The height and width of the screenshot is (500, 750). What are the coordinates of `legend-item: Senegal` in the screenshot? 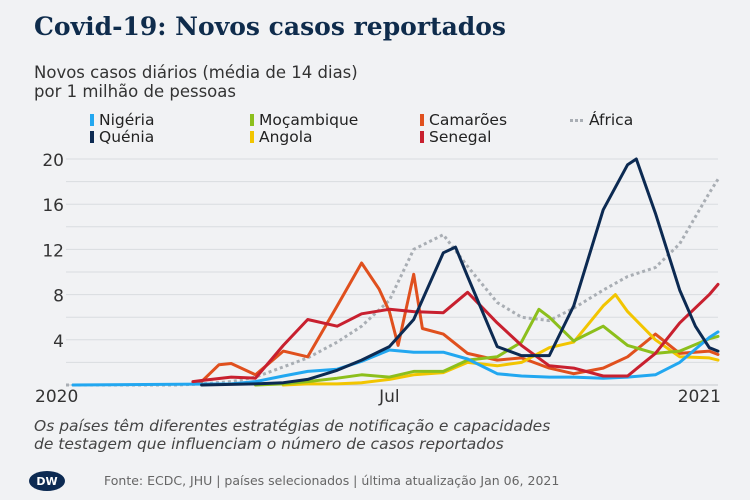 It's located at (455, 137).